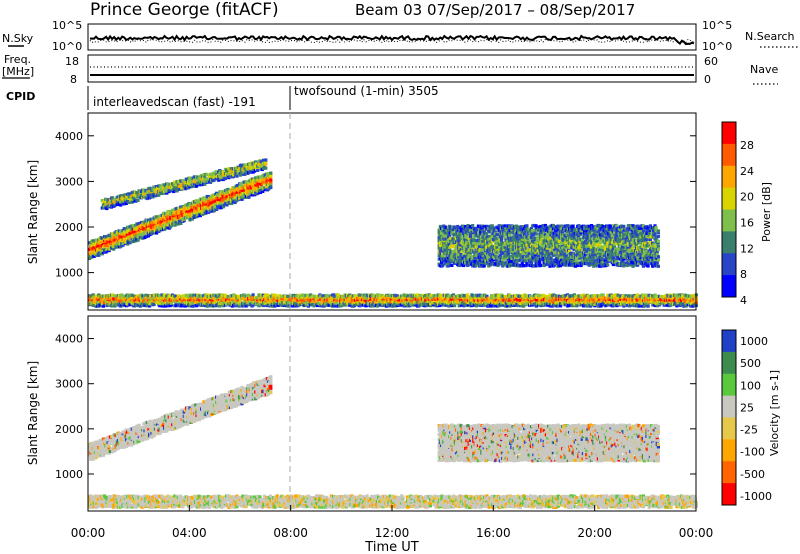 The width and height of the screenshot is (800, 554). What do you see at coordinates (770, 36) in the screenshot?
I see `nsearch-label: N.Search` at bounding box center [770, 36].